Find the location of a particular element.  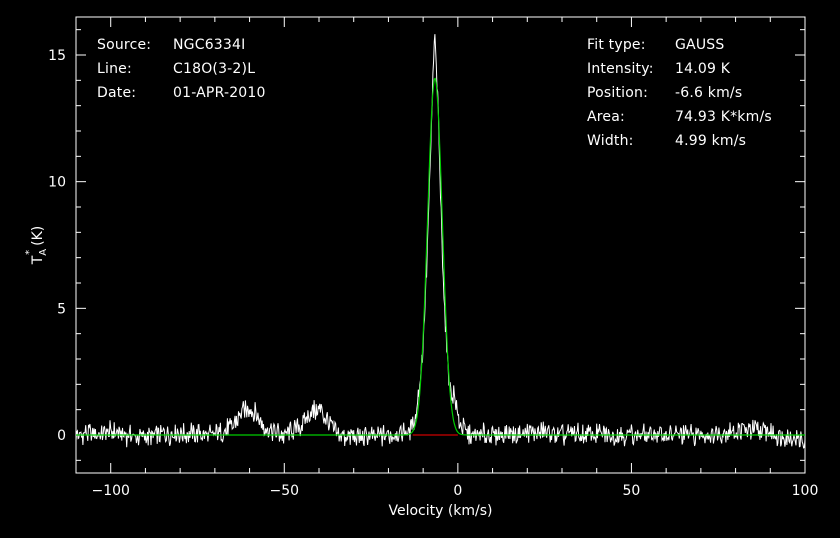

fit-info-key: Position: is located at coordinates (618, 93).